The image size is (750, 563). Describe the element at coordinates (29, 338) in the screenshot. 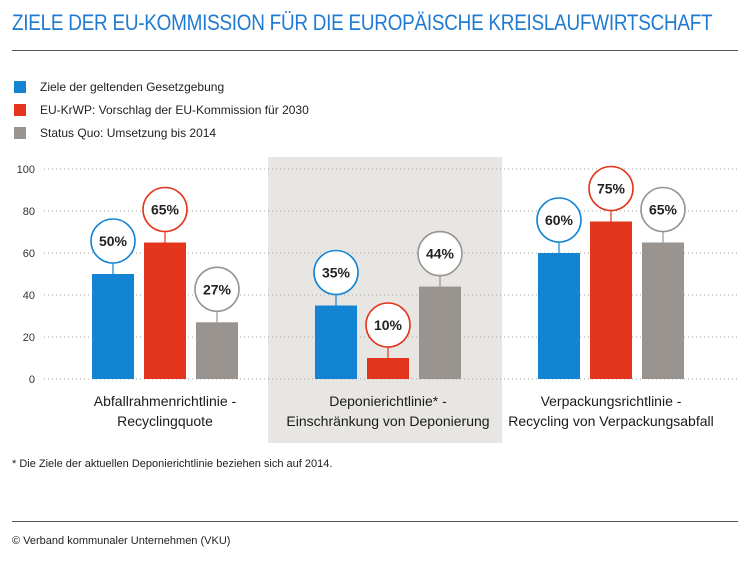

I see `y-tick-label: 20` at that location.